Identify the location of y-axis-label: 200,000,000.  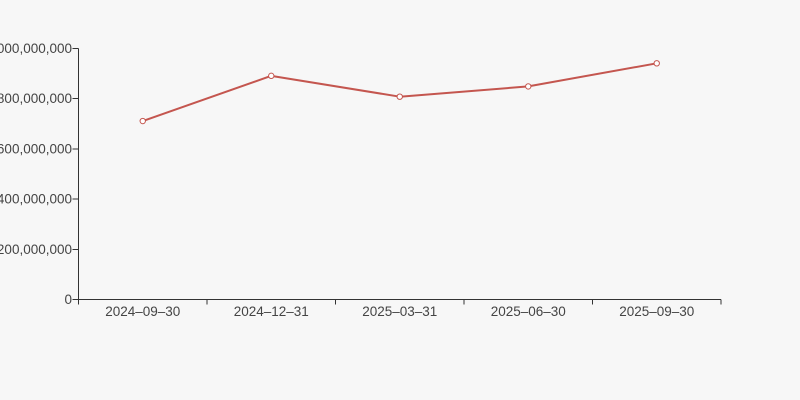
(36, 249).